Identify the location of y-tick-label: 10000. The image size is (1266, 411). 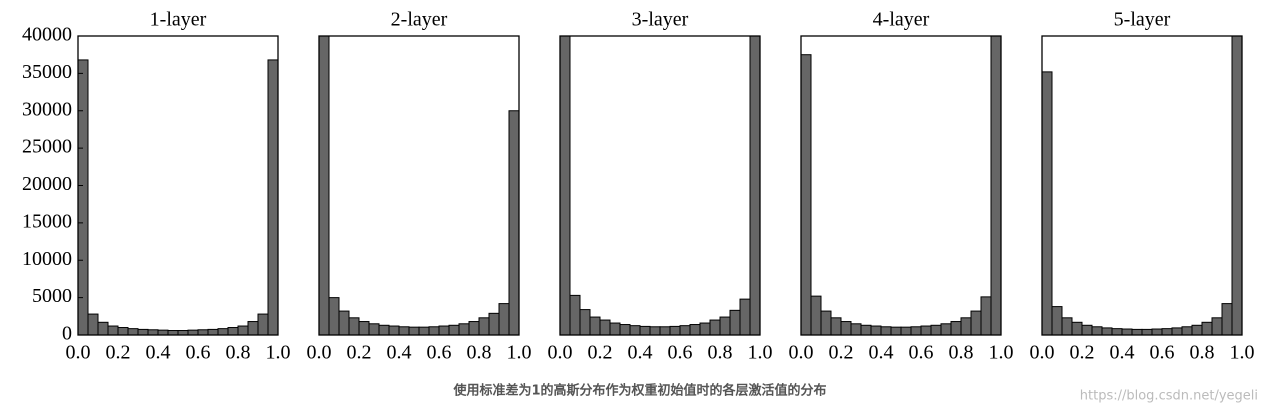
(47, 259).